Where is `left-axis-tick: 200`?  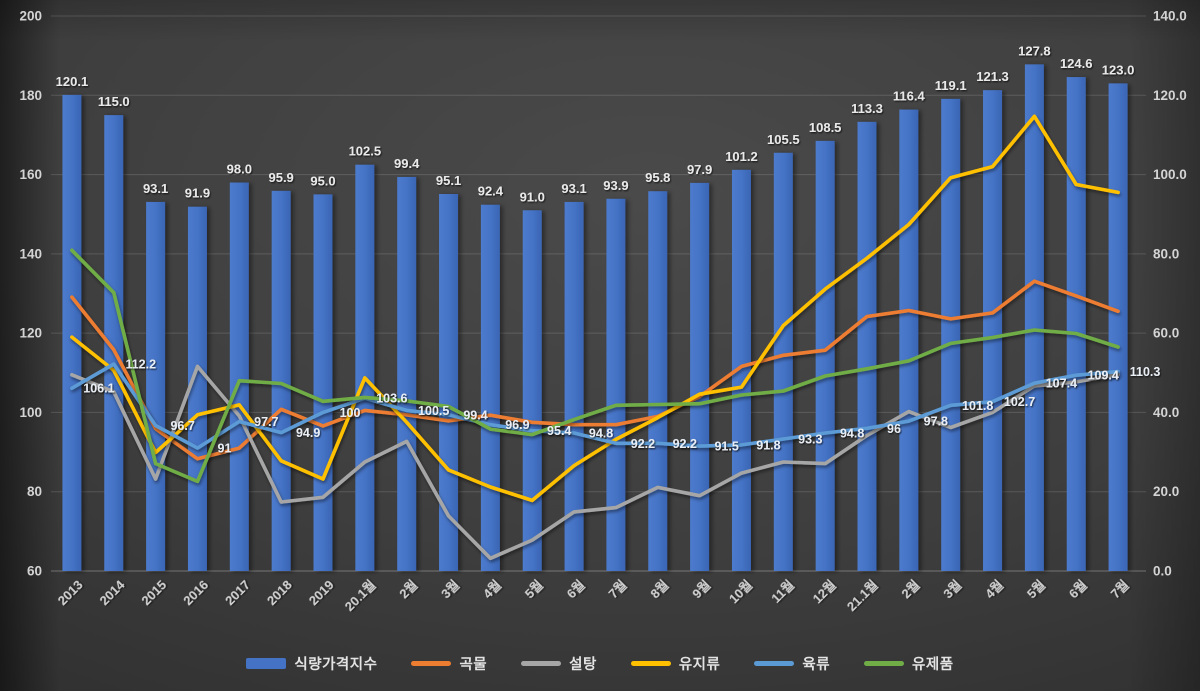 left-axis-tick: 200 is located at coordinates (30, 16).